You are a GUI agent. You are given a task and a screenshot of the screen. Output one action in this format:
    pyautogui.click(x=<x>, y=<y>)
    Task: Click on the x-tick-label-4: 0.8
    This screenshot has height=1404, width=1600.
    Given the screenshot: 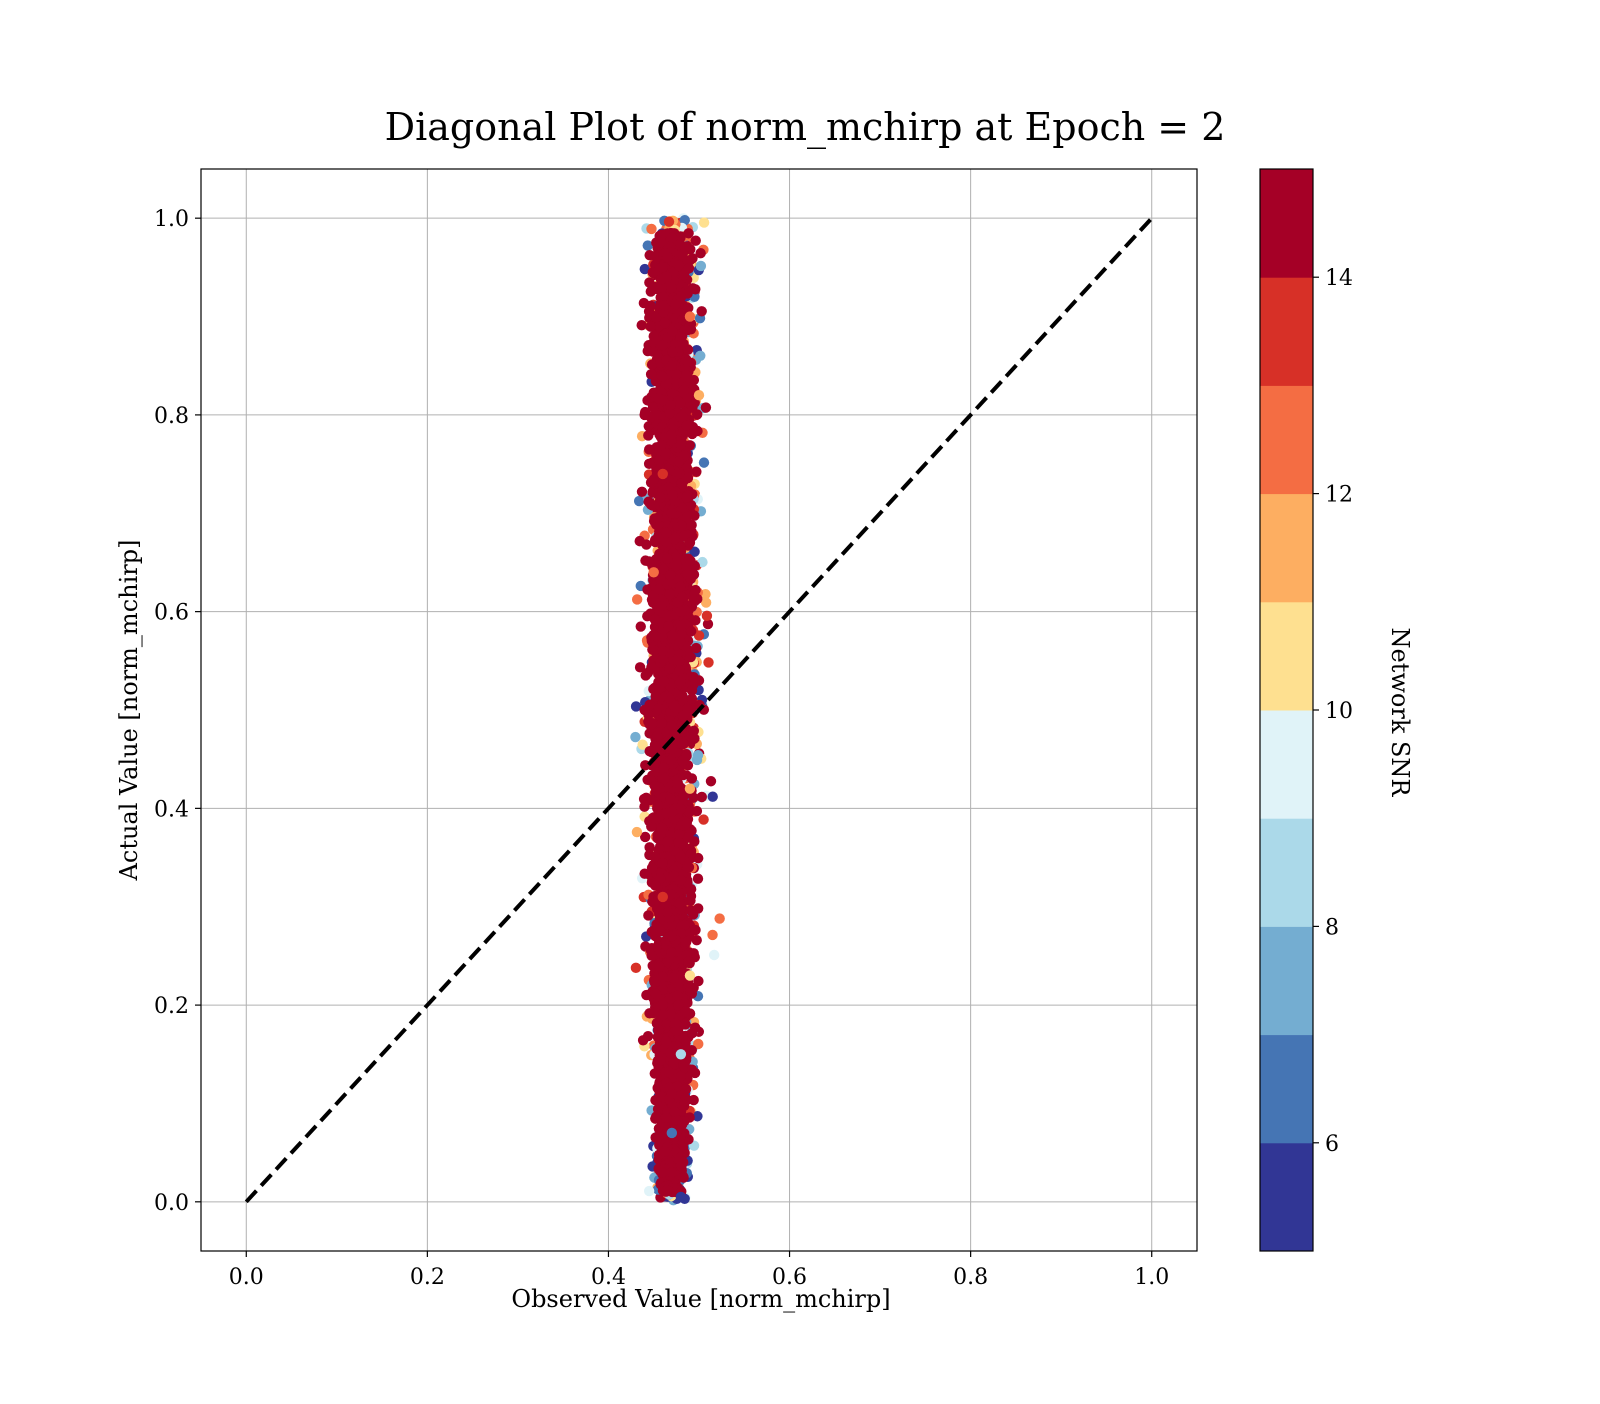 What is the action you would take?
    pyautogui.click(x=970, y=1277)
    